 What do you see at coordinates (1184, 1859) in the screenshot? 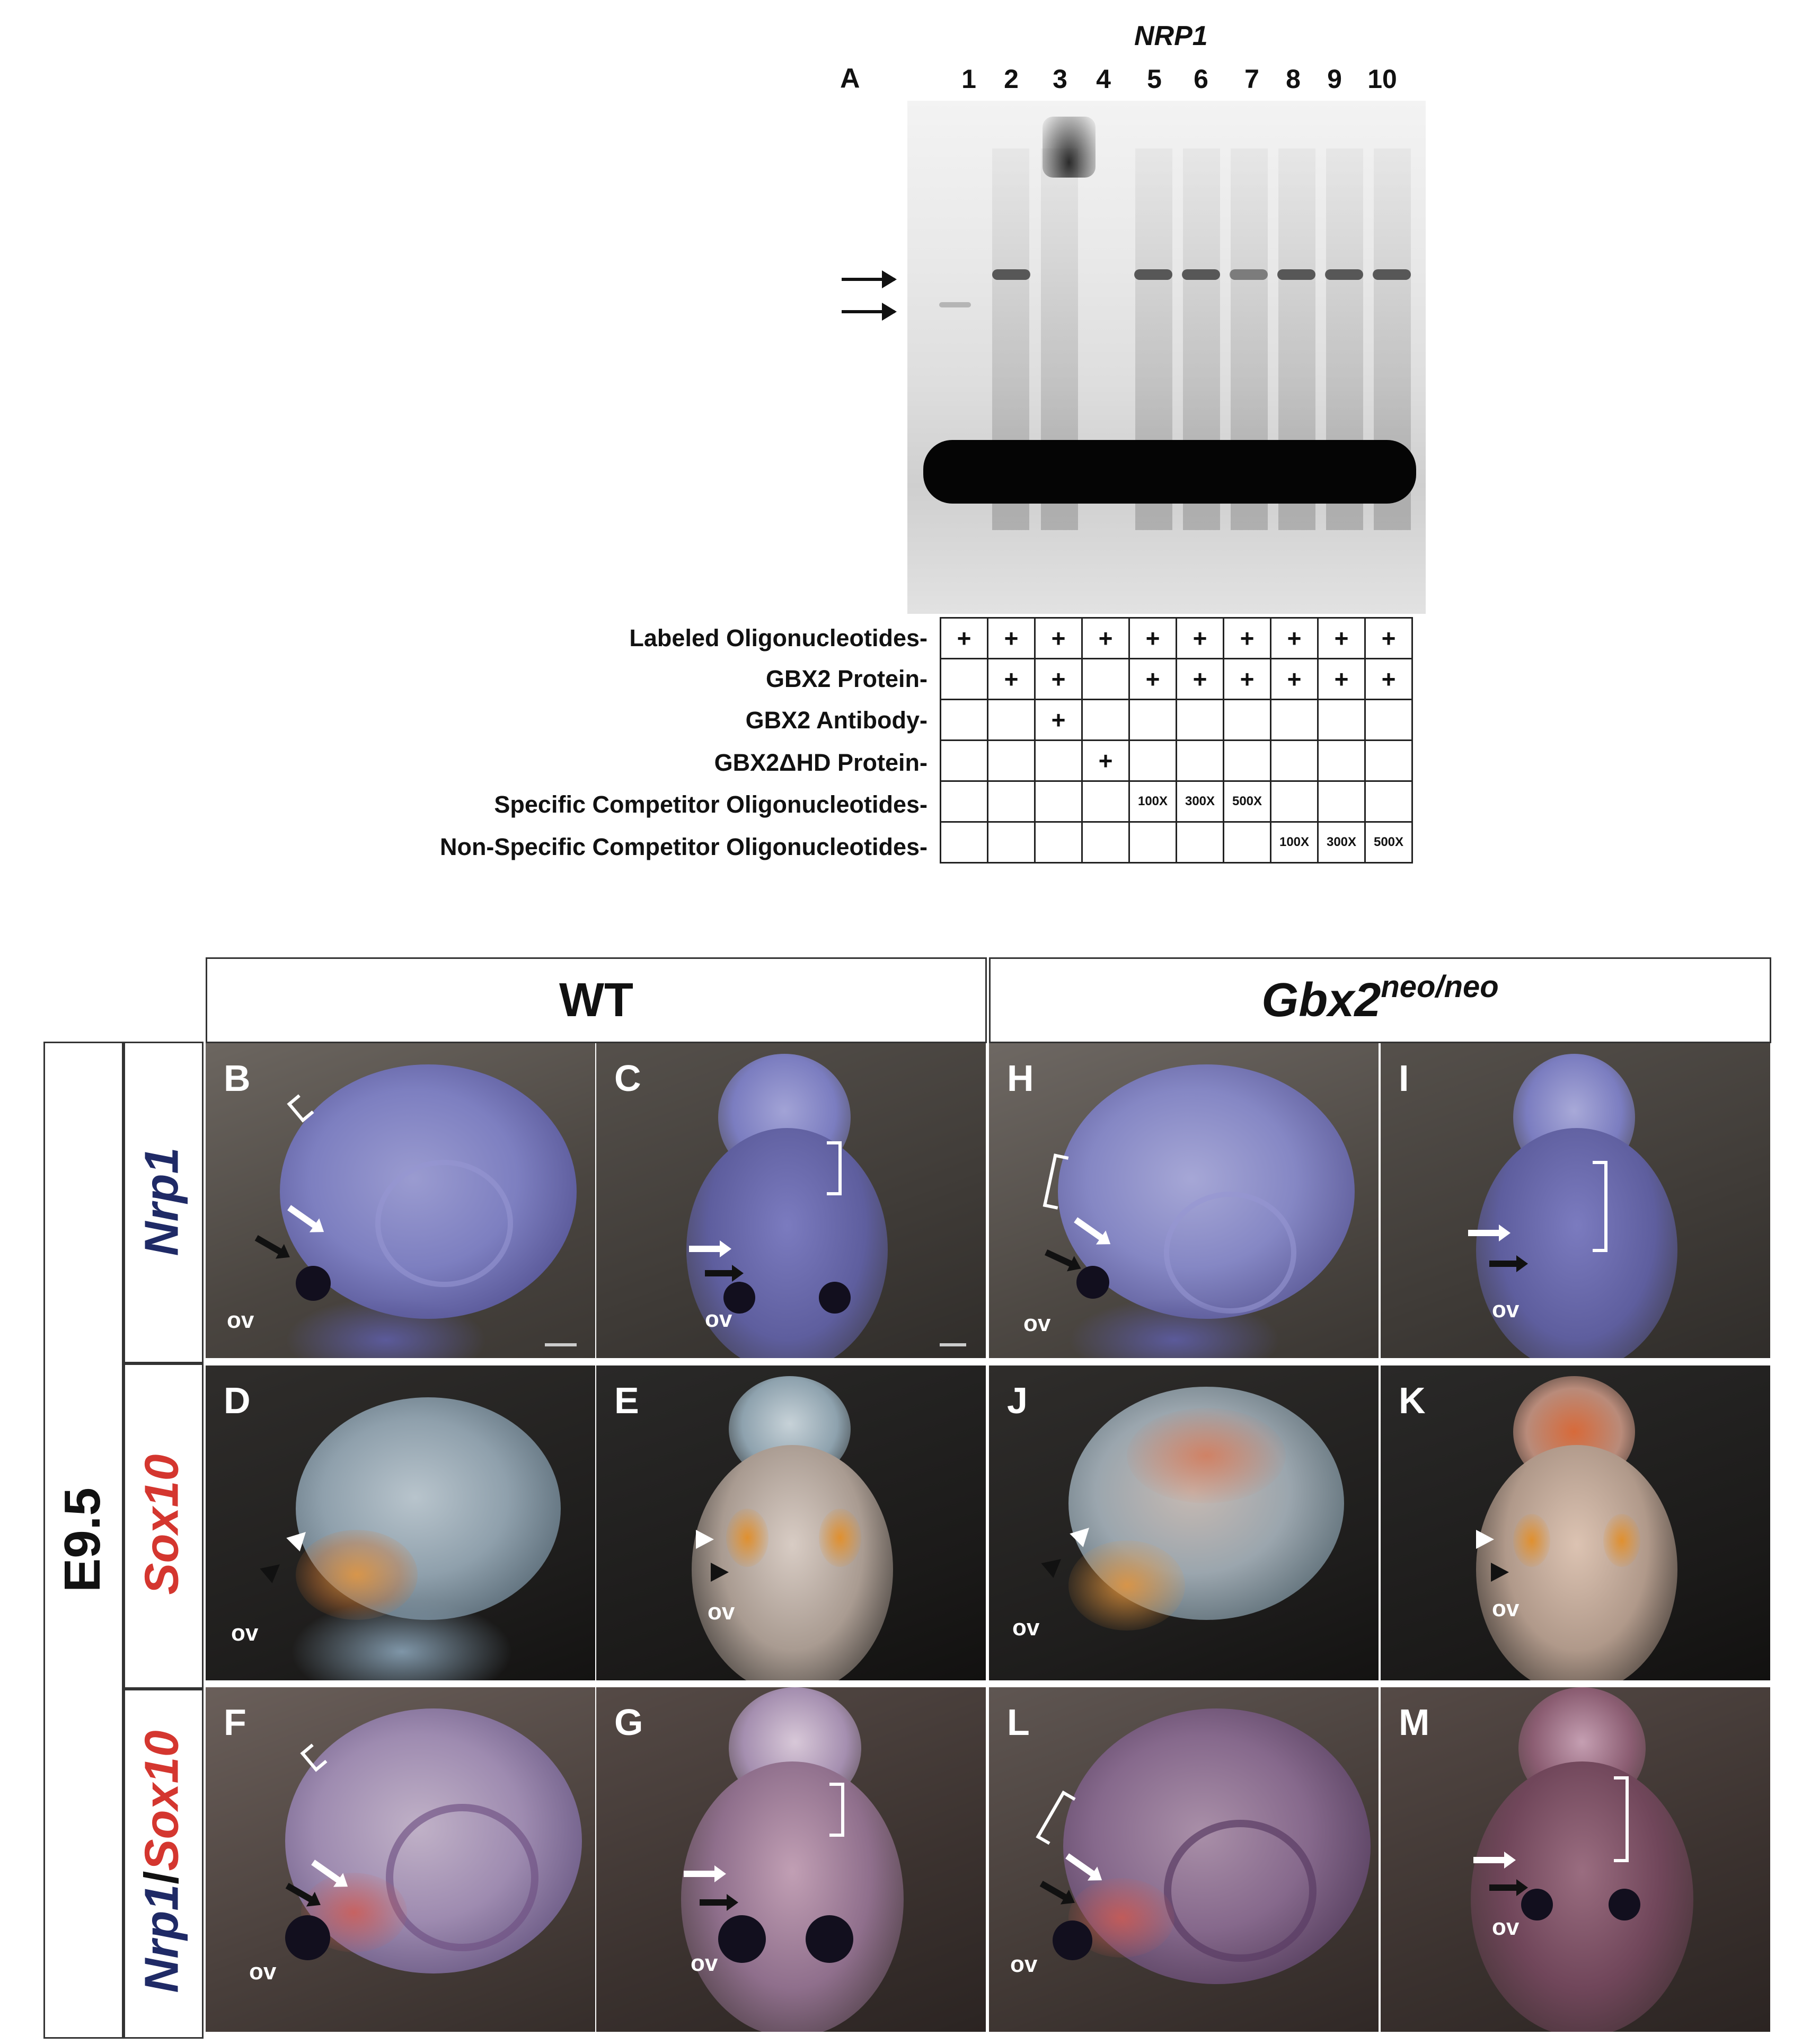
I see `photo-panel-l: L ov` at bounding box center [1184, 1859].